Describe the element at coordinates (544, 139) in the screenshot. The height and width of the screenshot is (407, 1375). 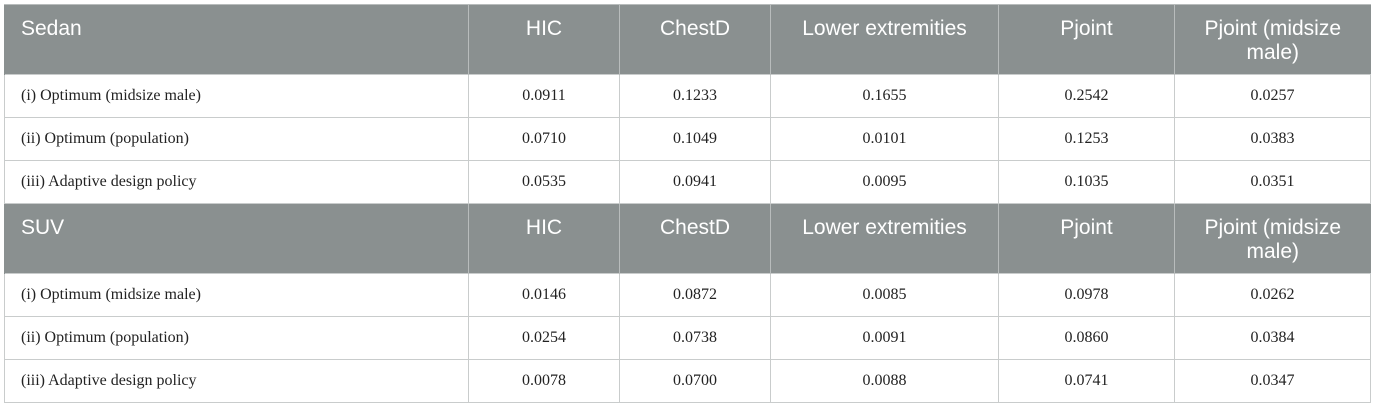
I see `cell-value: 0.0710` at that location.